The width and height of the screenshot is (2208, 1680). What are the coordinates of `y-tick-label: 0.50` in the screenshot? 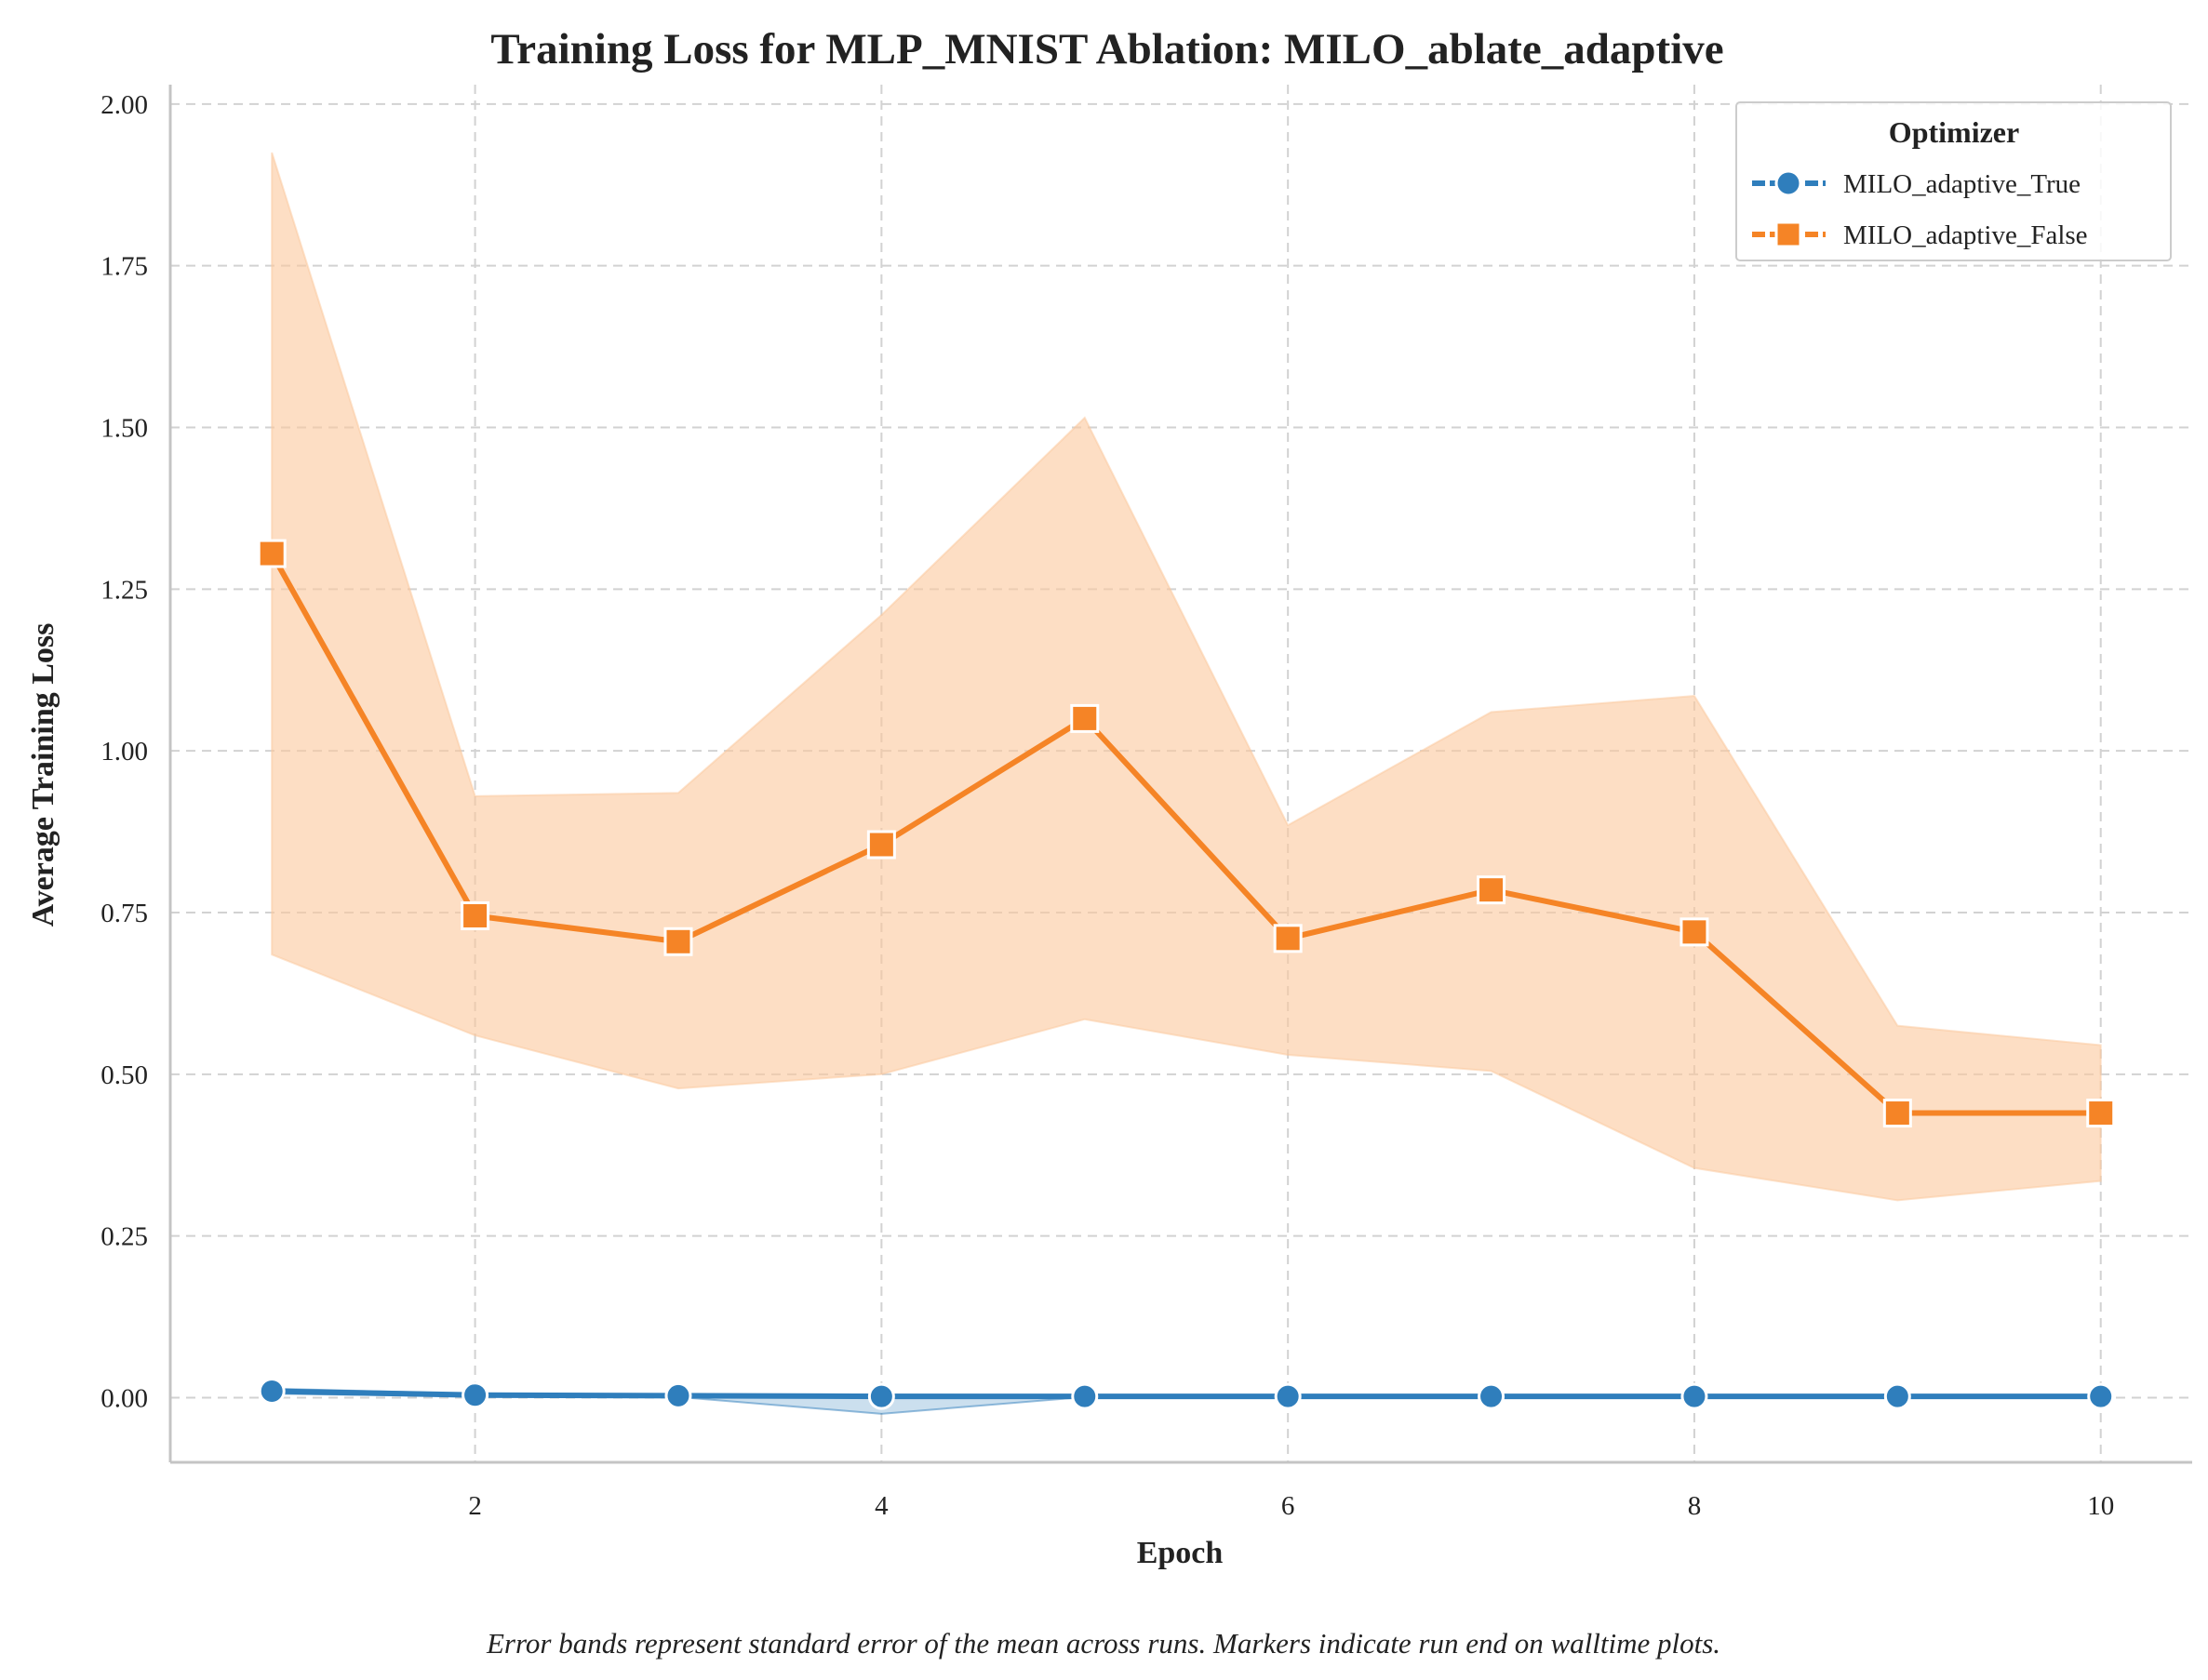 It's located at (124, 1075).